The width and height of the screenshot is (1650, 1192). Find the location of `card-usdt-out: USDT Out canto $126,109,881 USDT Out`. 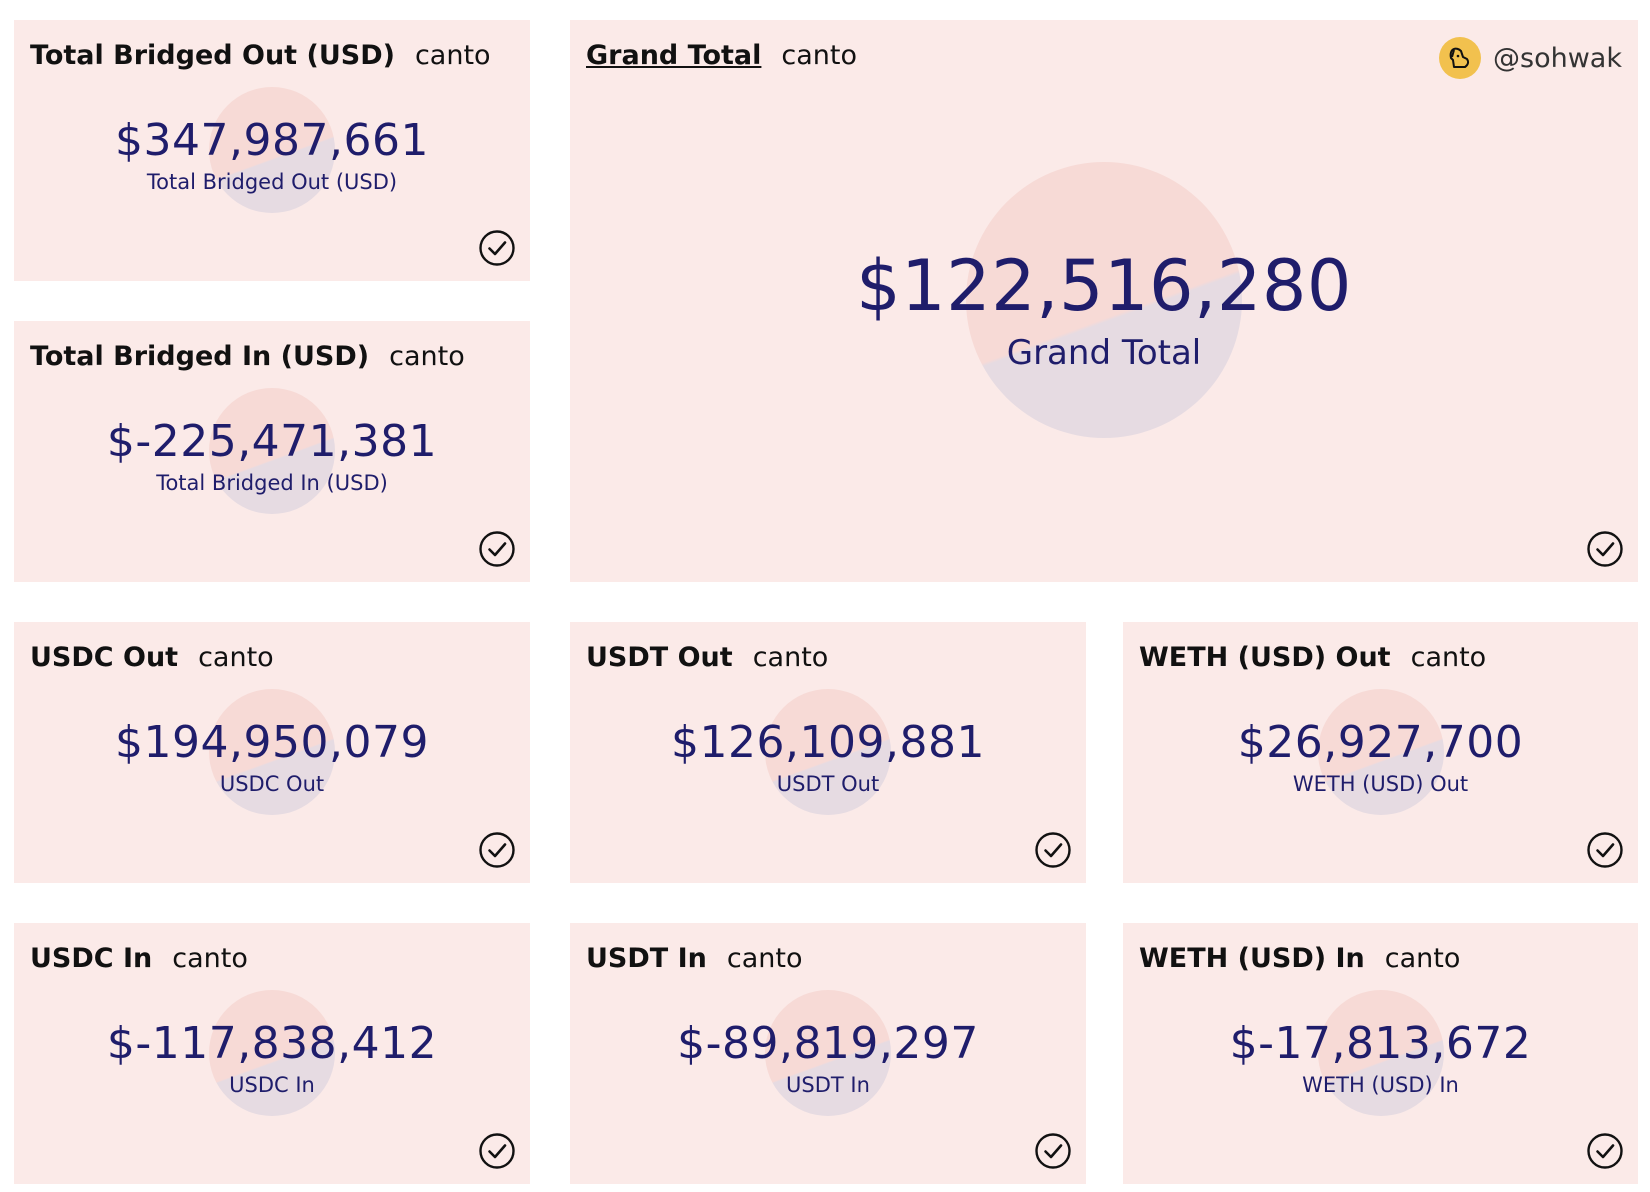

card-usdt-out: USDT Out canto $126,109,881 USDT Out is located at coordinates (828, 752).